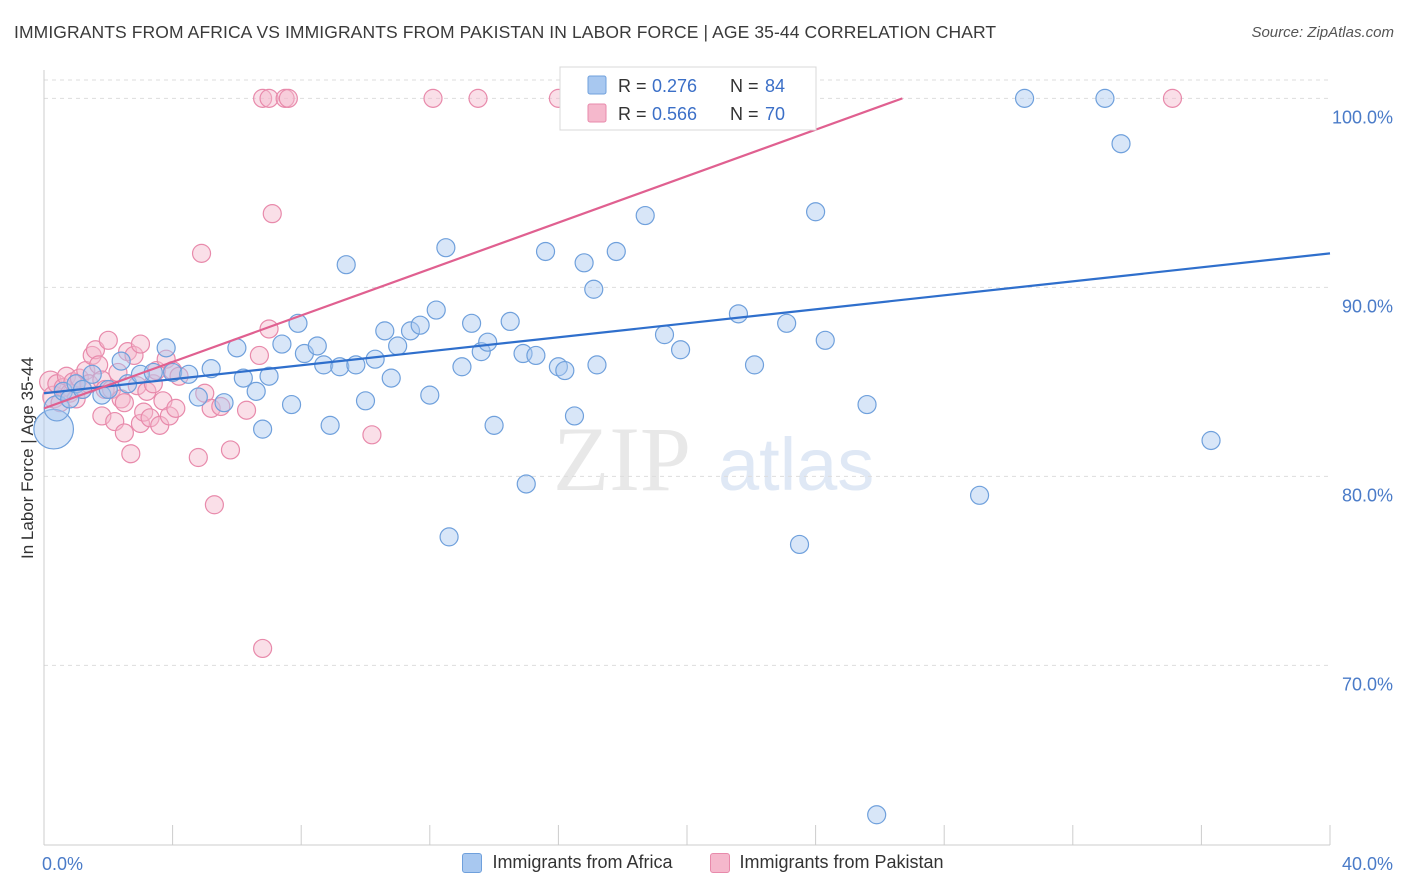 The width and height of the screenshot is (1406, 892). Describe the element at coordinates (1367, 864) in the screenshot. I see `x-tick-label-1: 40.0%` at that location.